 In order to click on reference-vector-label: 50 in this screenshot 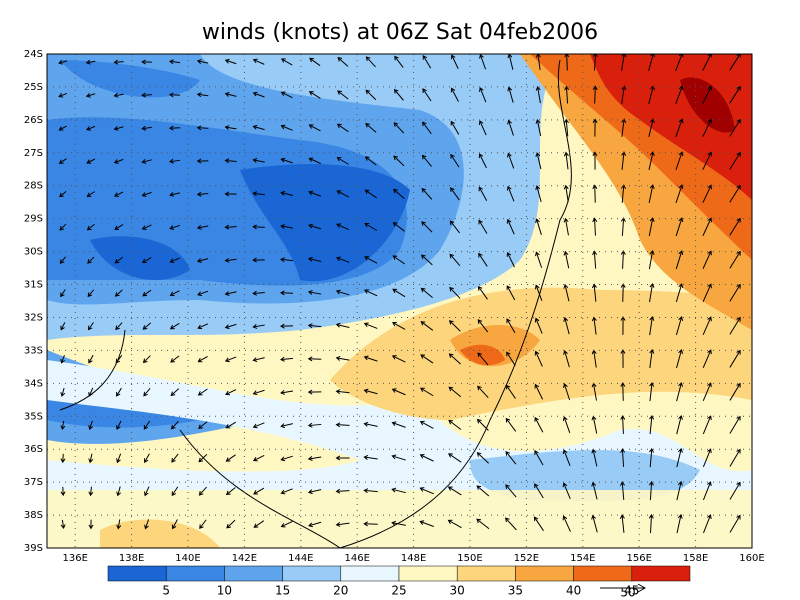, I will do `click(627, 593)`.